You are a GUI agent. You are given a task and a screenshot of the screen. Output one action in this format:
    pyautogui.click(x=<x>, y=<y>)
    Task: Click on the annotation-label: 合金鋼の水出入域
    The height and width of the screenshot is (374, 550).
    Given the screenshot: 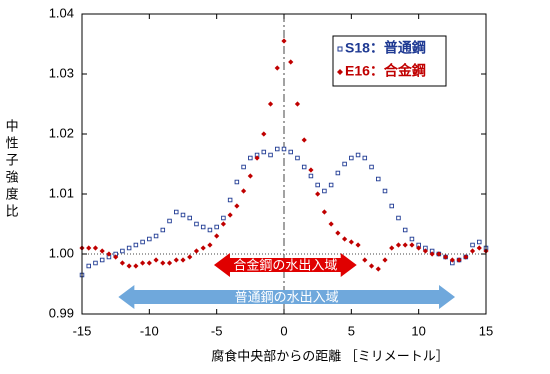 What is the action you would take?
    pyautogui.click(x=285, y=264)
    